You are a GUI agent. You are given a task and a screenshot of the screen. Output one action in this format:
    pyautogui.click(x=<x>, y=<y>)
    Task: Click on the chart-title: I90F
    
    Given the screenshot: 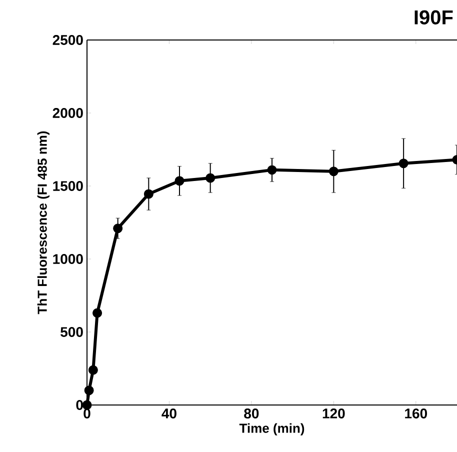 What is the action you would take?
    pyautogui.click(x=433, y=17)
    